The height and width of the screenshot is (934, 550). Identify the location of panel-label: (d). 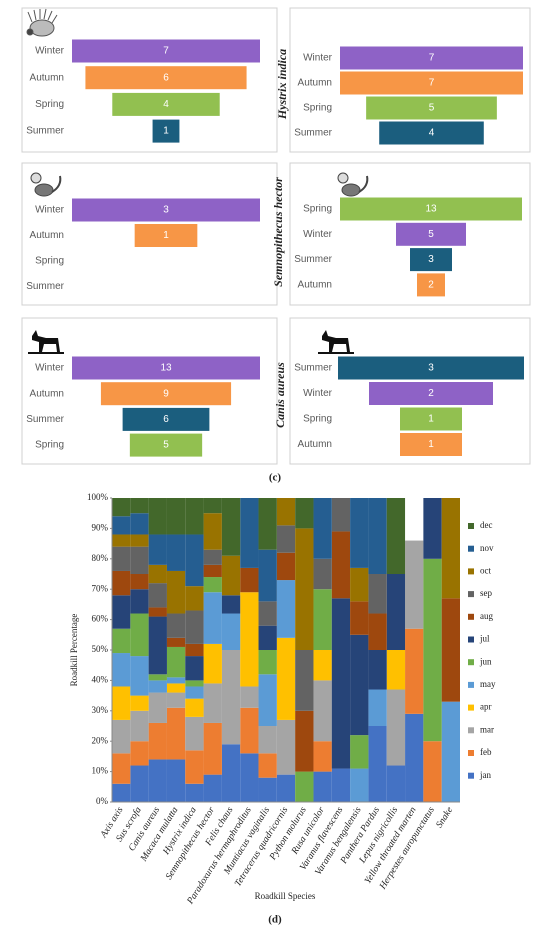
(275, 920).